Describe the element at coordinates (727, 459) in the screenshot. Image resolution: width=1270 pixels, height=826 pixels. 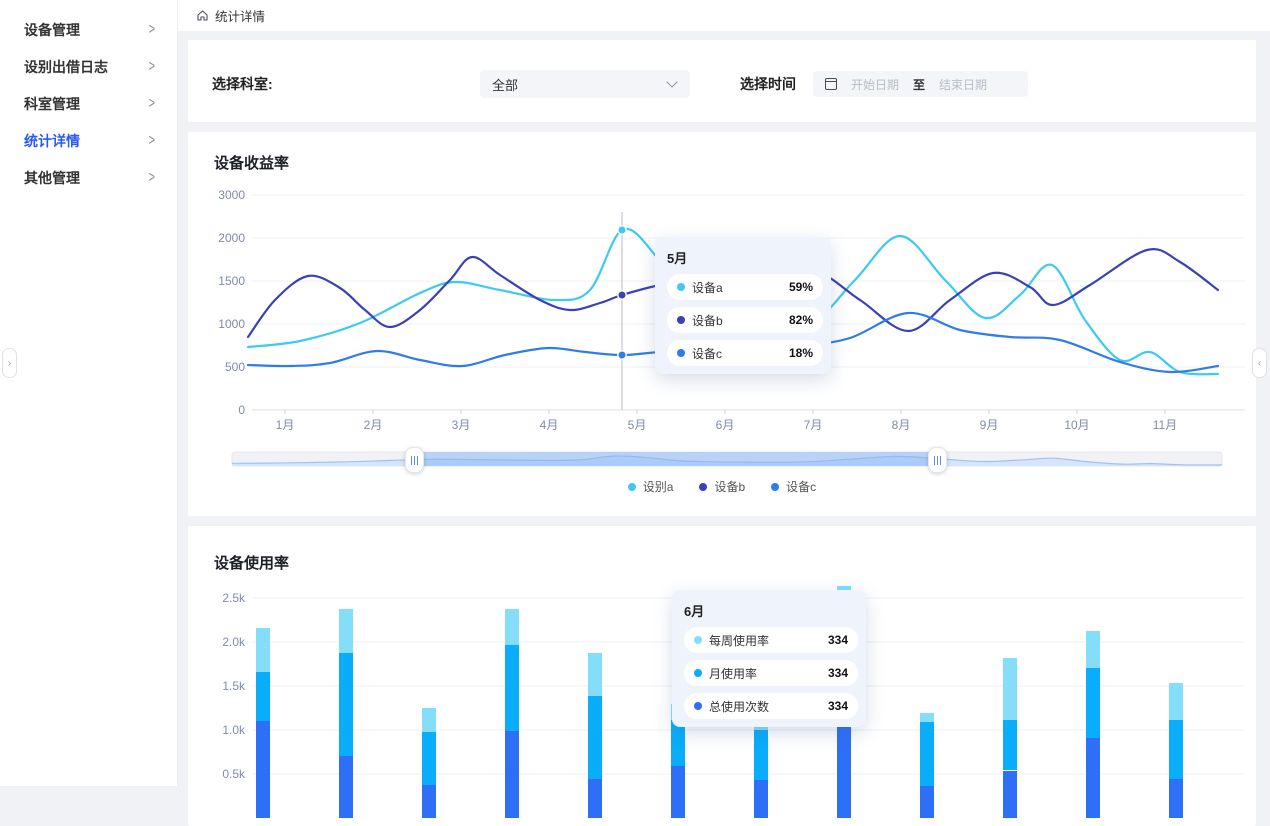
I see `datazoom-brush` at that location.